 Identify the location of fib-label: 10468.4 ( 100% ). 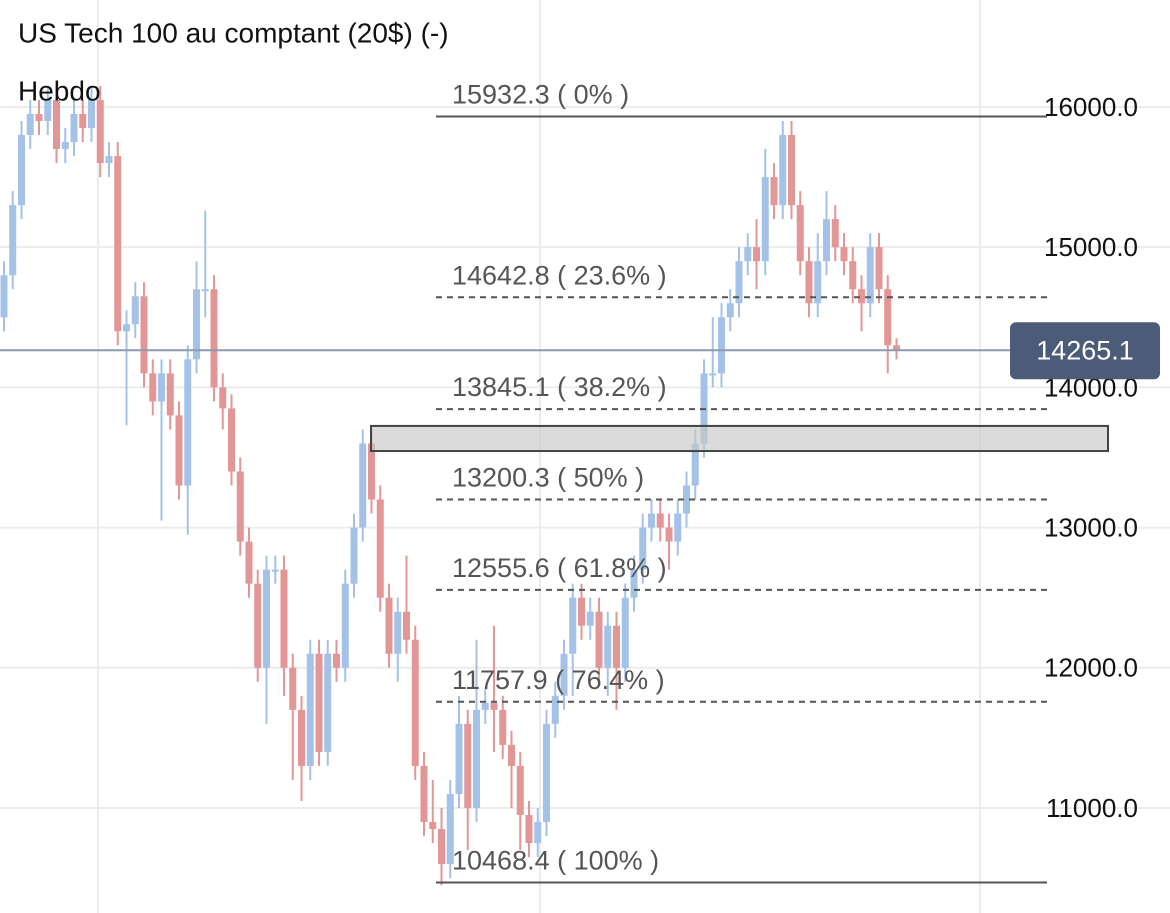
(555, 861).